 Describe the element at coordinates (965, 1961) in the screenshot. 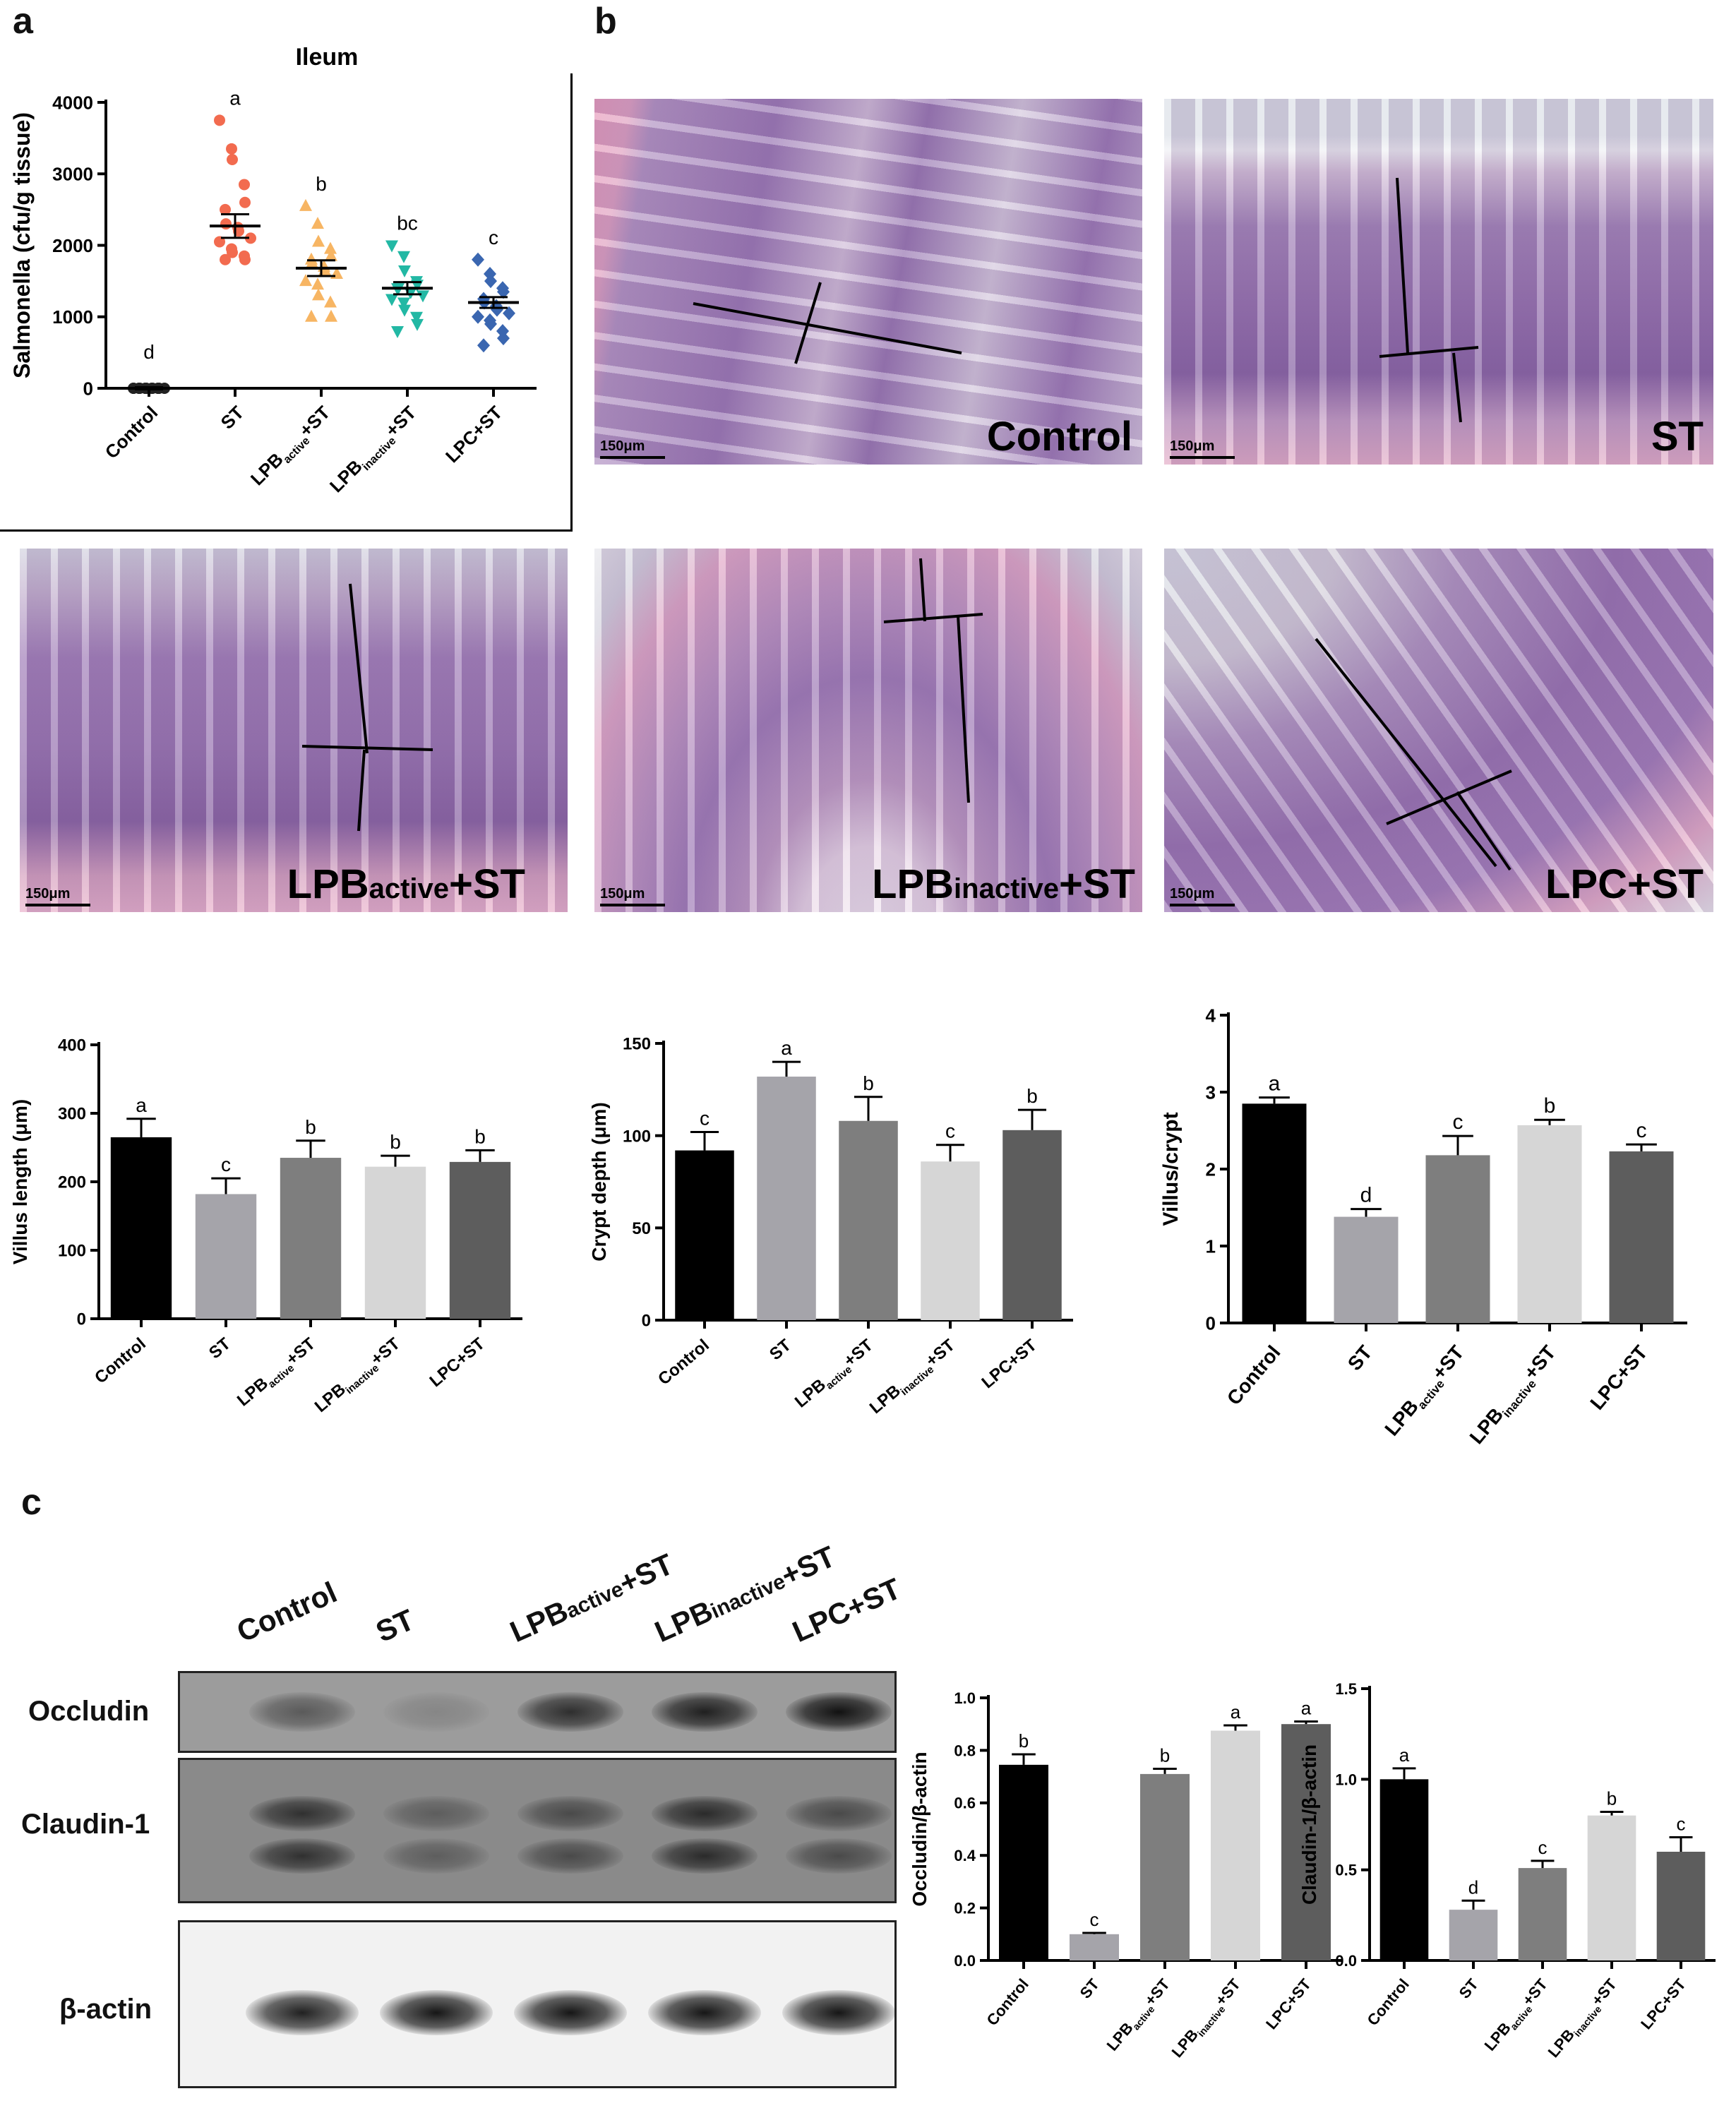

I see `y-tick-label: 0.0` at that location.